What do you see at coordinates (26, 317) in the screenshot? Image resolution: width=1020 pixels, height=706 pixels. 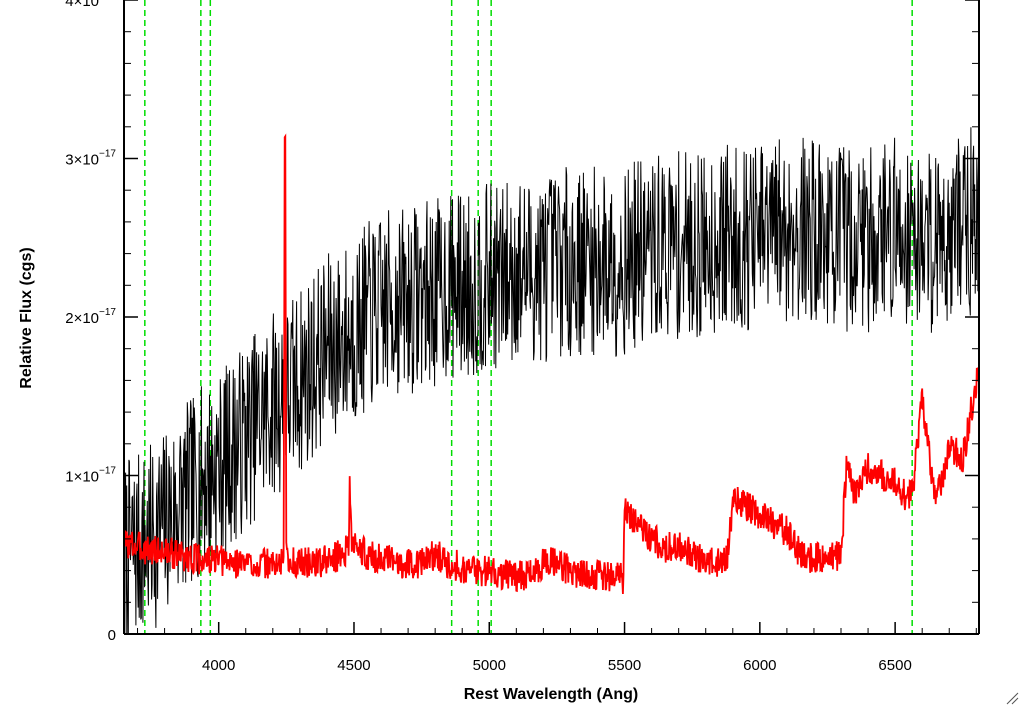 I see `y-axis-title: Relative Flux (cgs)` at bounding box center [26, 317].